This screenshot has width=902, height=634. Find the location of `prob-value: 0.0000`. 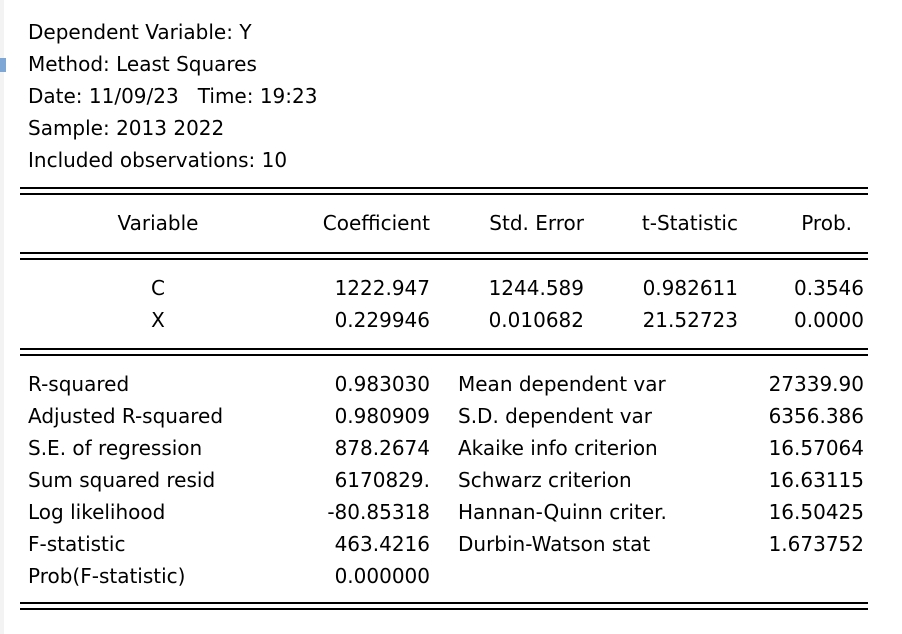

prob-value: 0.0000 is located at coordinates (829, 320).